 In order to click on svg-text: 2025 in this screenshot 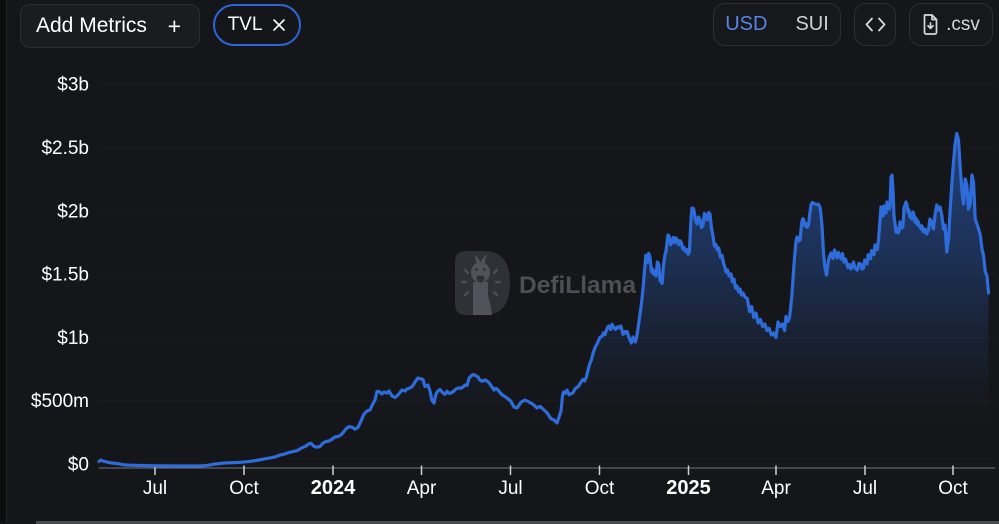, I will do `click(688, 488)`.